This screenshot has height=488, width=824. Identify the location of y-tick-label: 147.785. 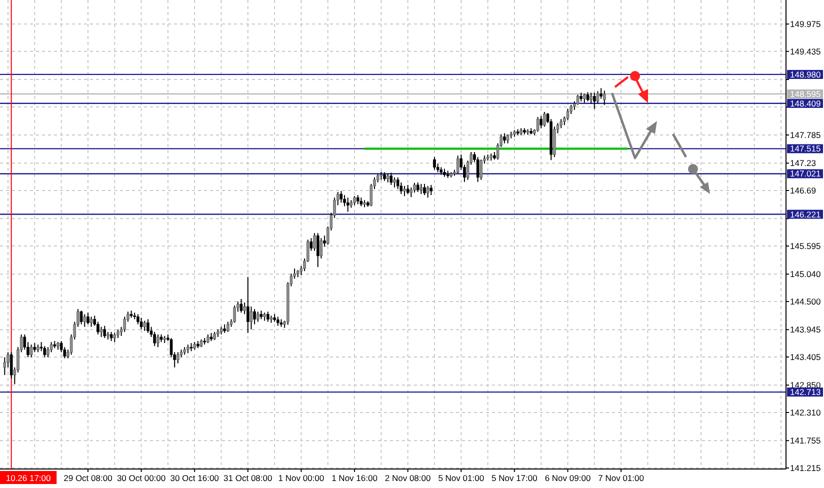
(805, 135).